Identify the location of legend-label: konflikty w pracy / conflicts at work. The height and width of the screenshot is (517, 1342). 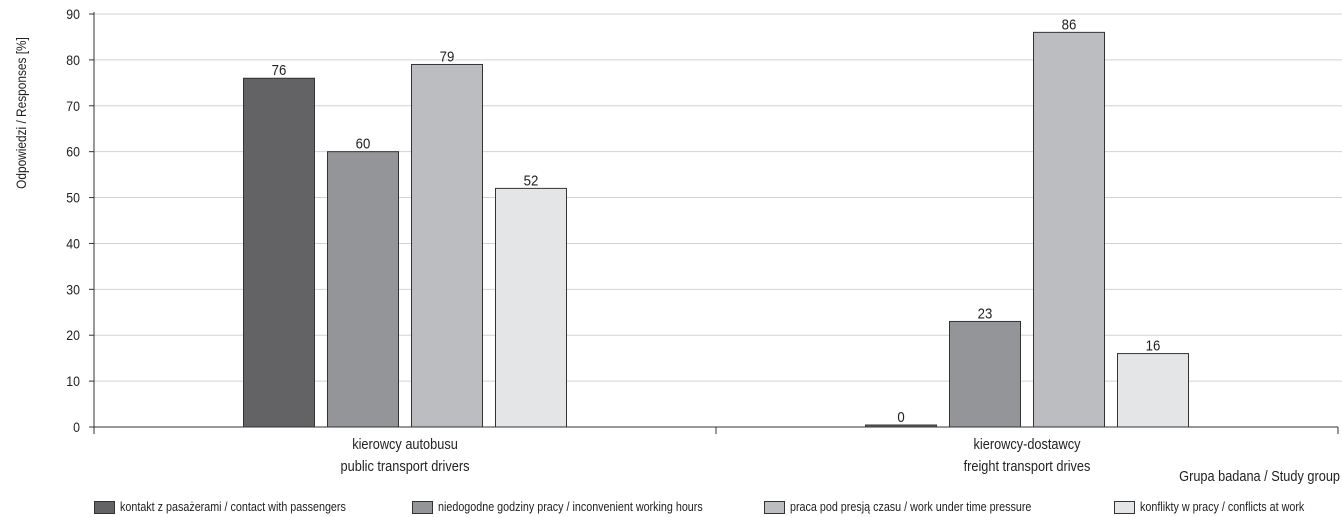
(1222, 507).